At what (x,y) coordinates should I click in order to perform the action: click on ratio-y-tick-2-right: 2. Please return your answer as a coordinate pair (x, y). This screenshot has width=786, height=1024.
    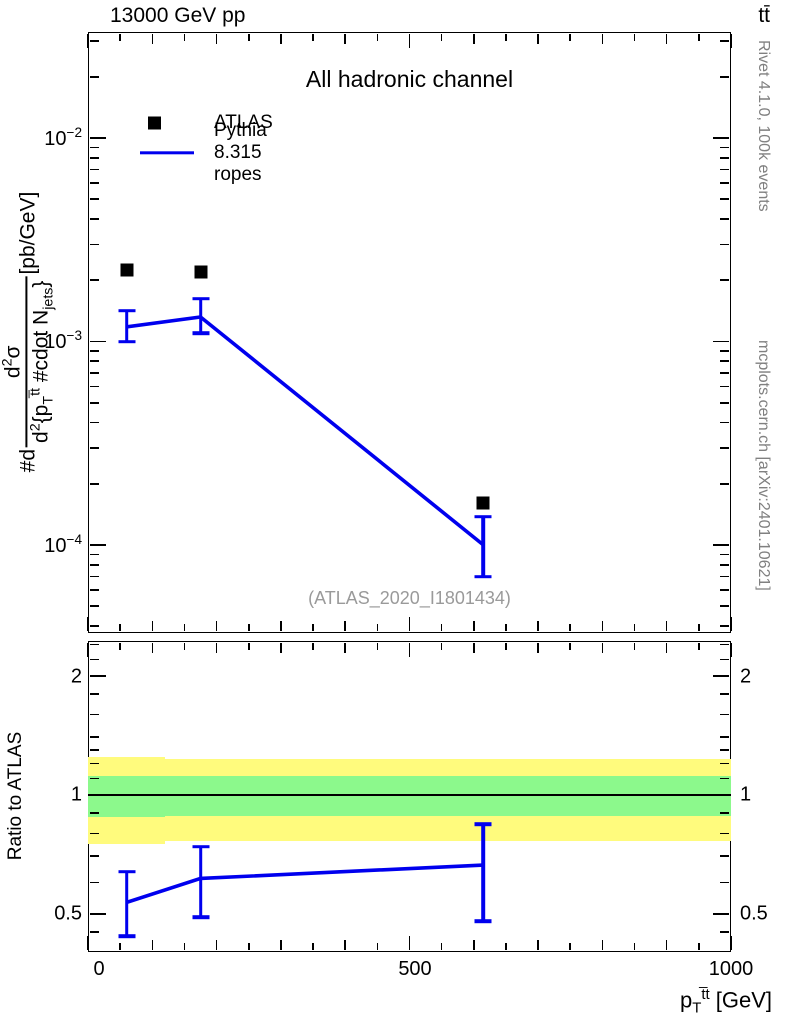
    Looking at the image, I should click on (746, 676).